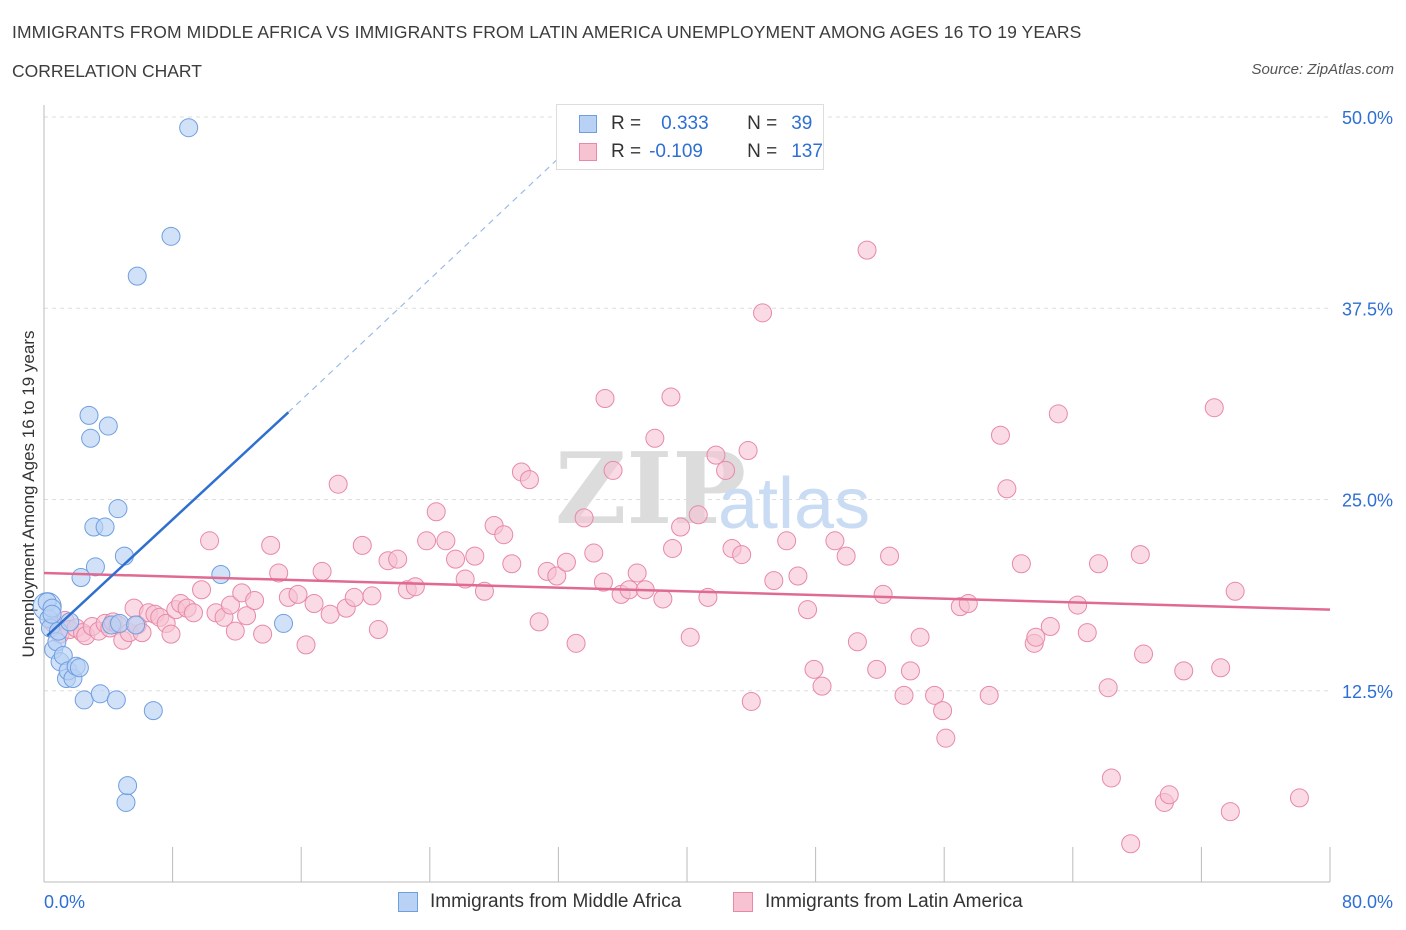  Describe the element at coordinates (107, 71) in the screenshot. I see `chart-subtitle: CORRELATION CHART` at that location.